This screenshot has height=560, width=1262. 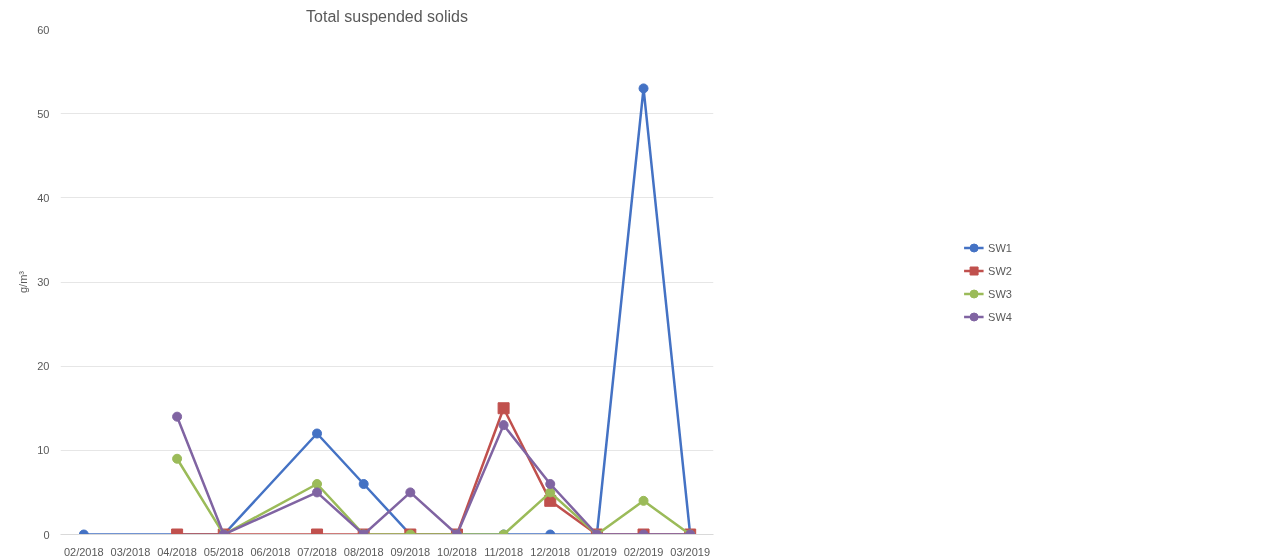 What do you see at coordinates (43, 366) in the screenshot?
I see `y-tick-label: 20` at bounding box center [43, 366].